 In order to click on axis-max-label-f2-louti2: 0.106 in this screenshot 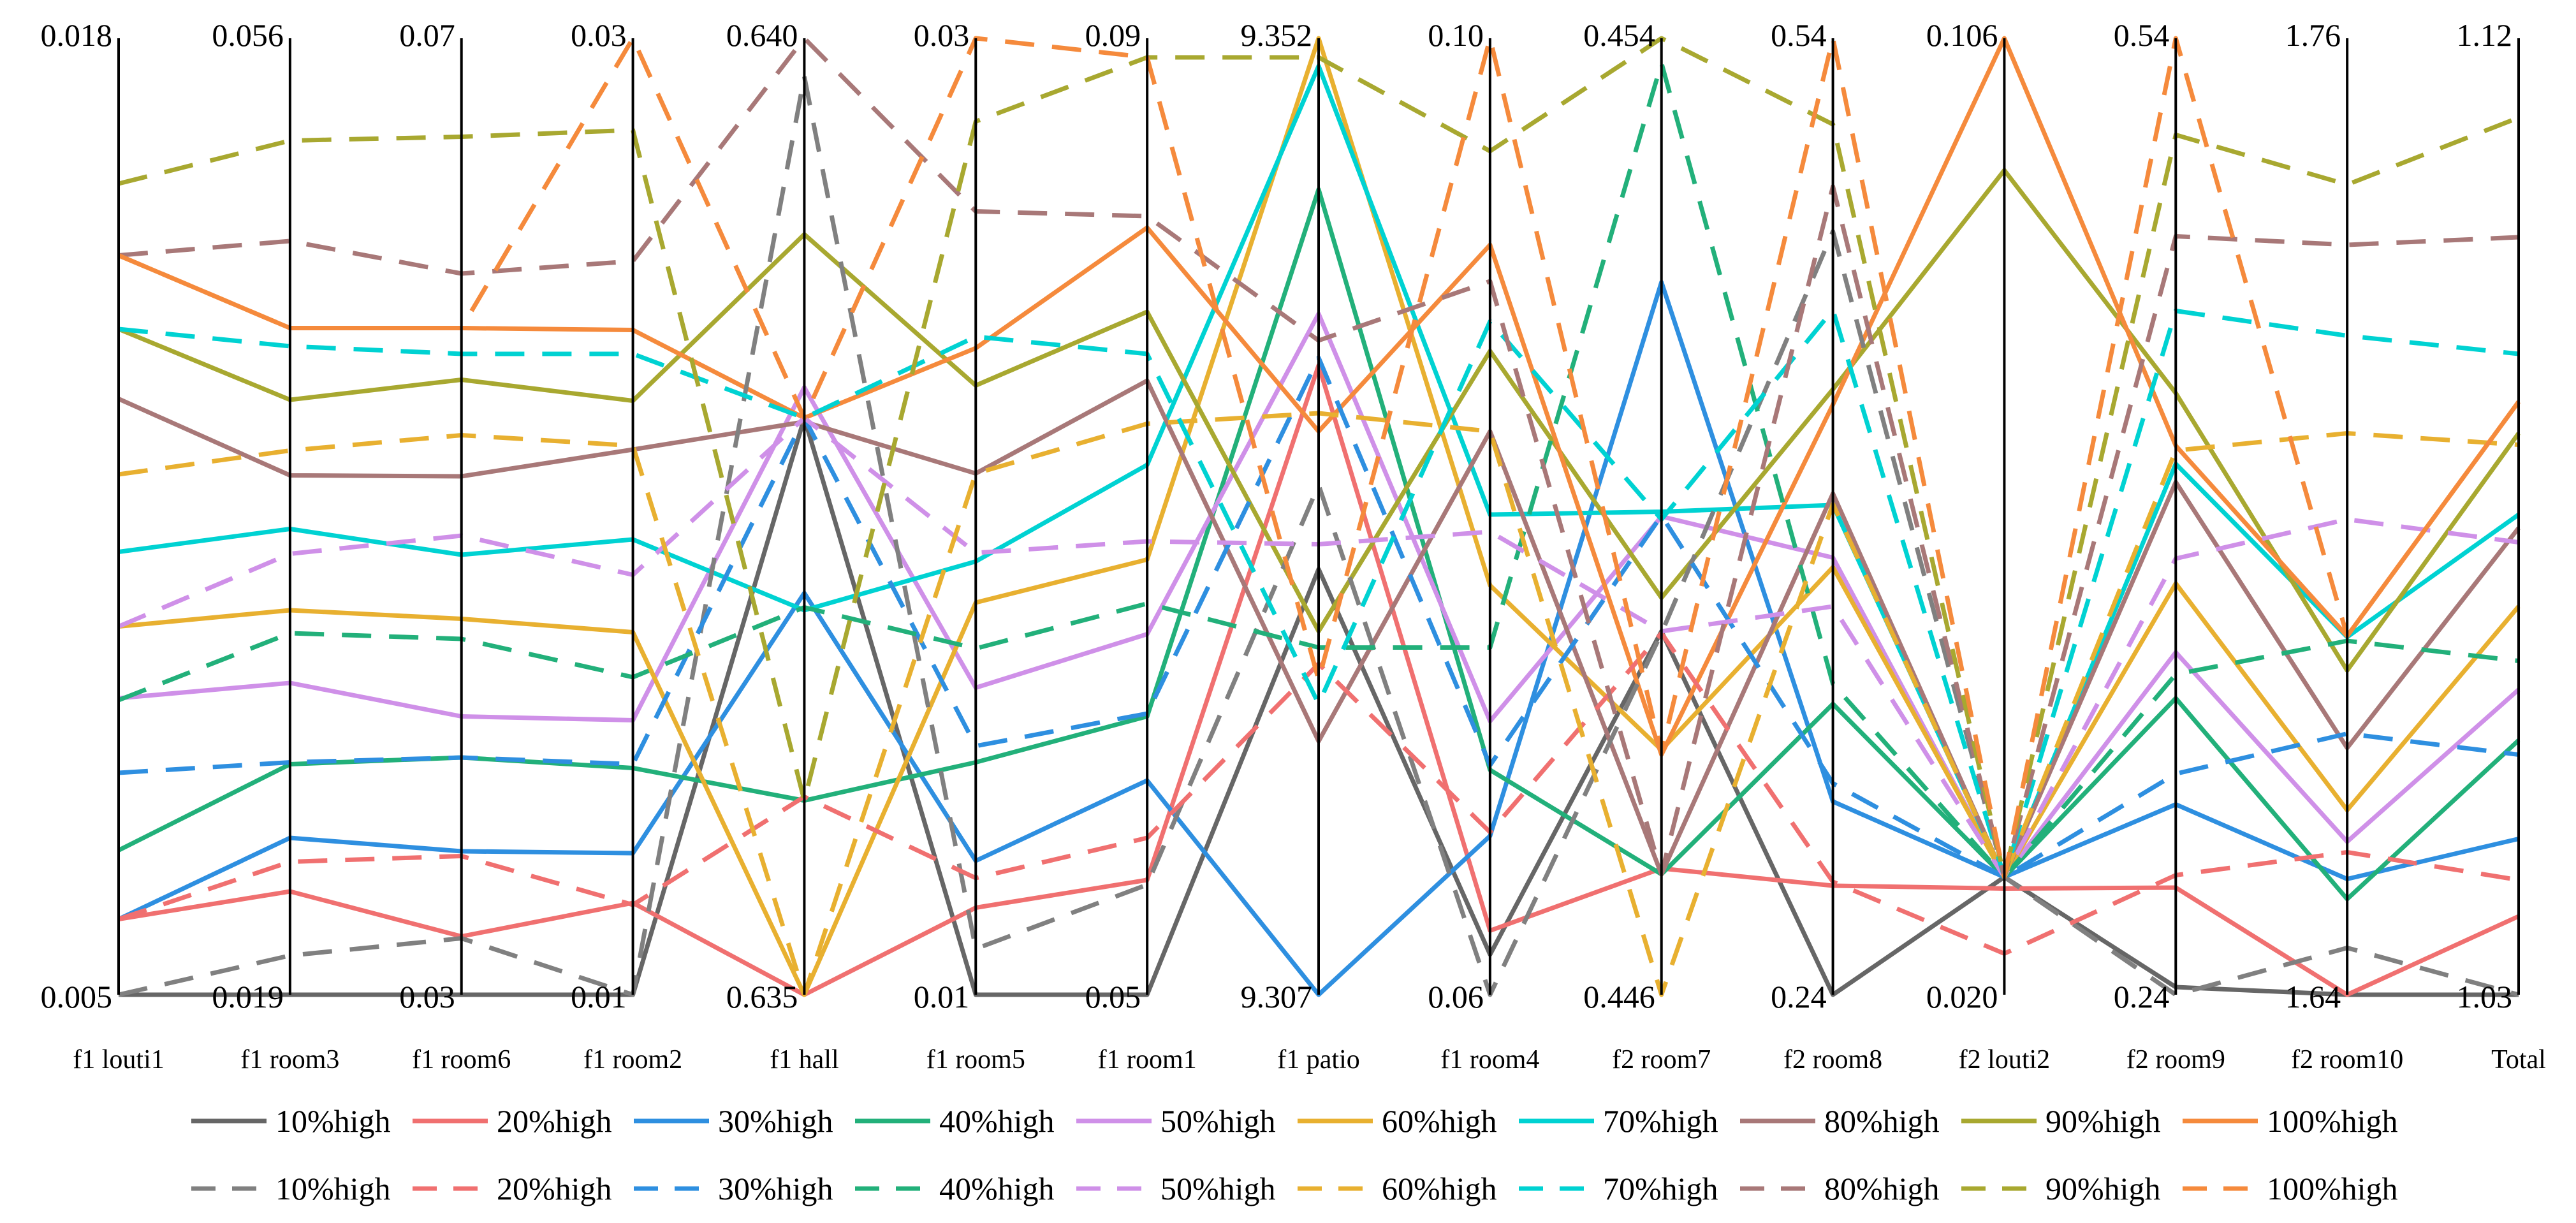, I will do `click(1962, 35)`.